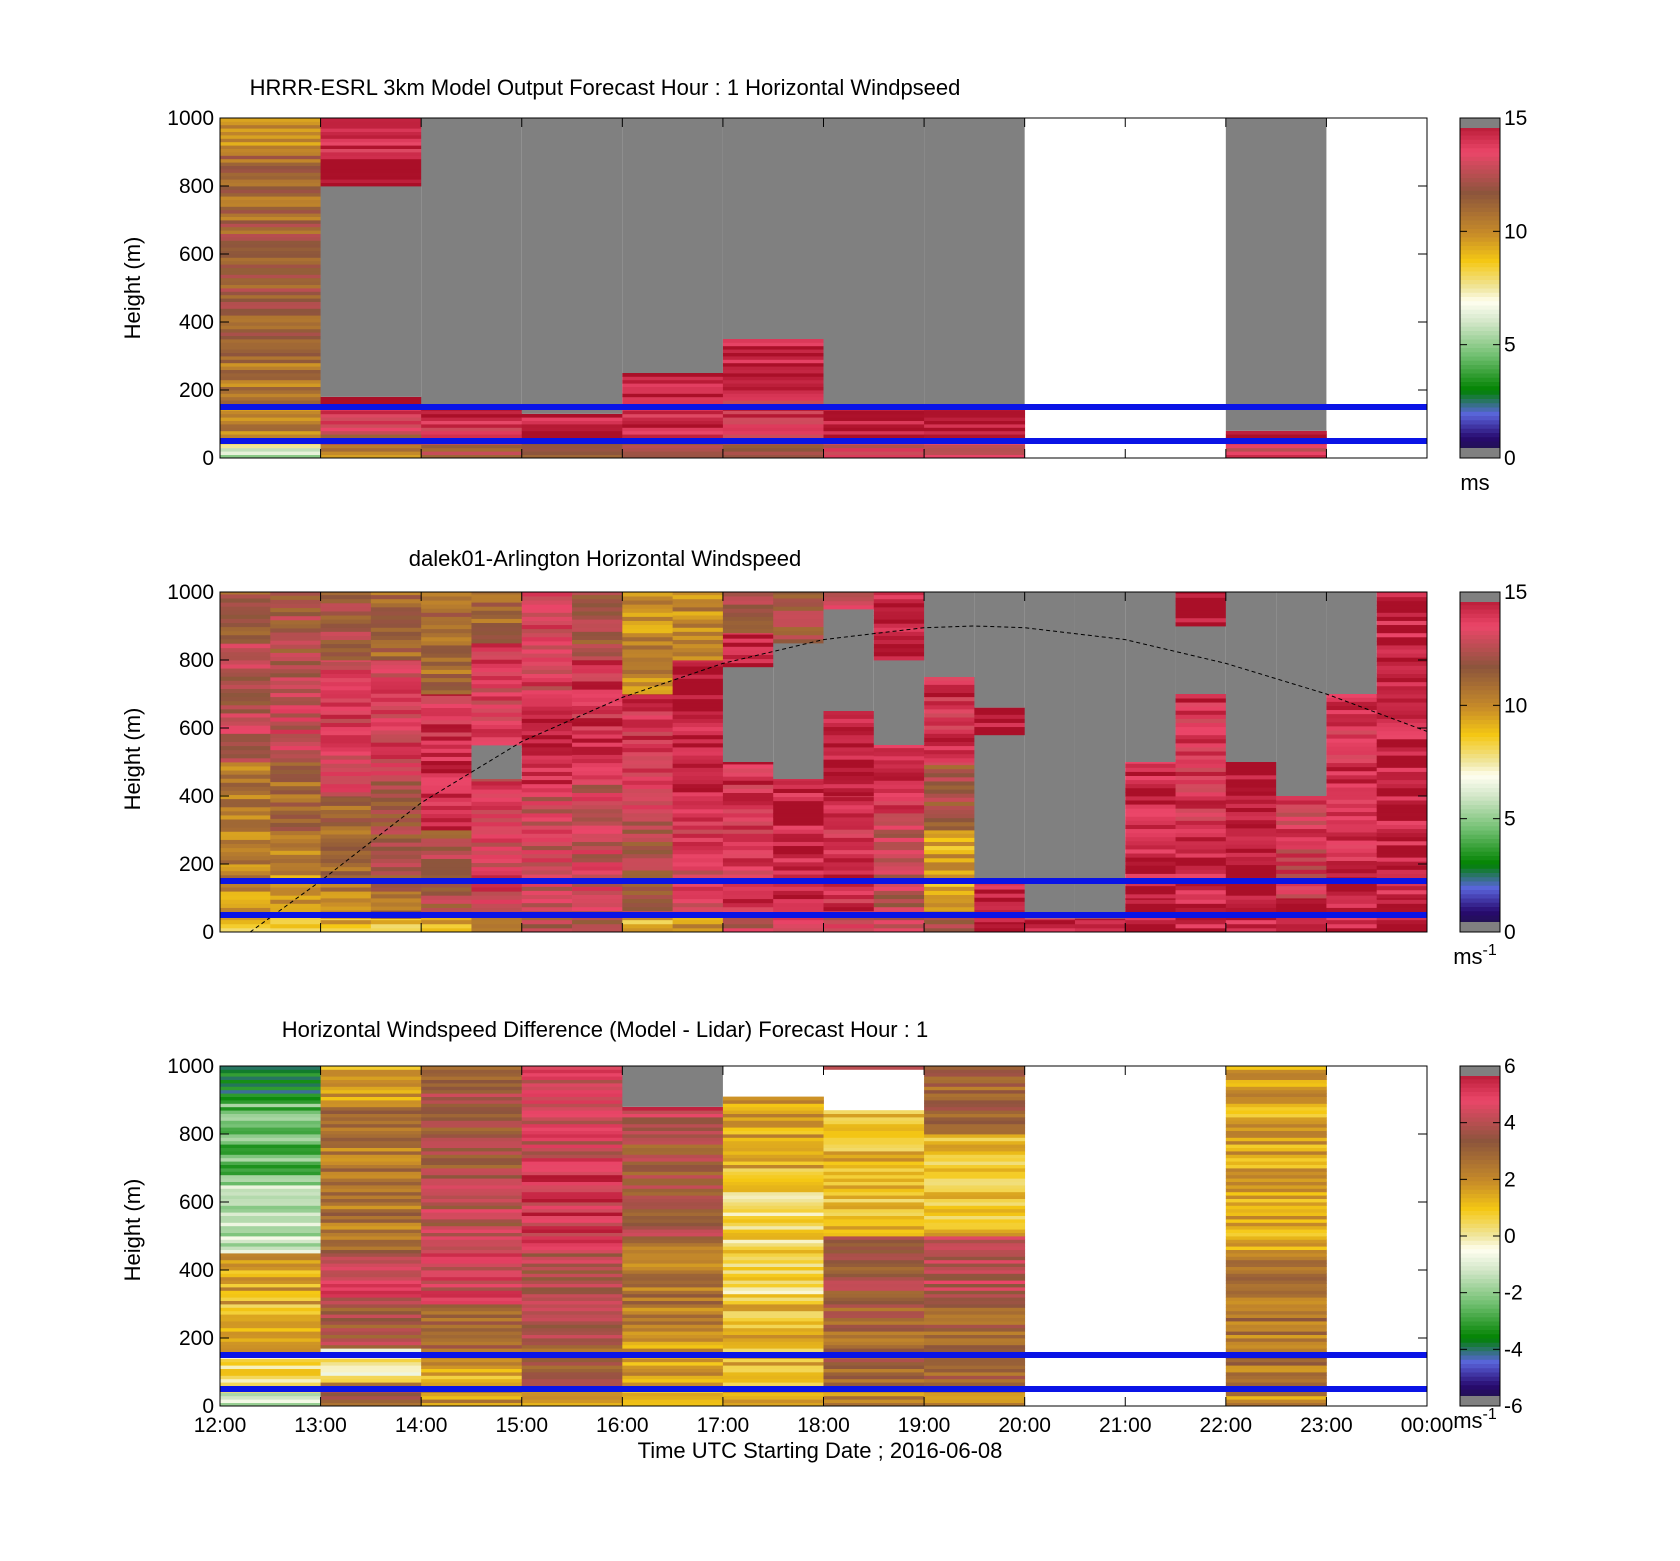  Describe the element at coordinates (723, 1425) in the screenshot. I see `x-tick-label: 17:00` at that location.